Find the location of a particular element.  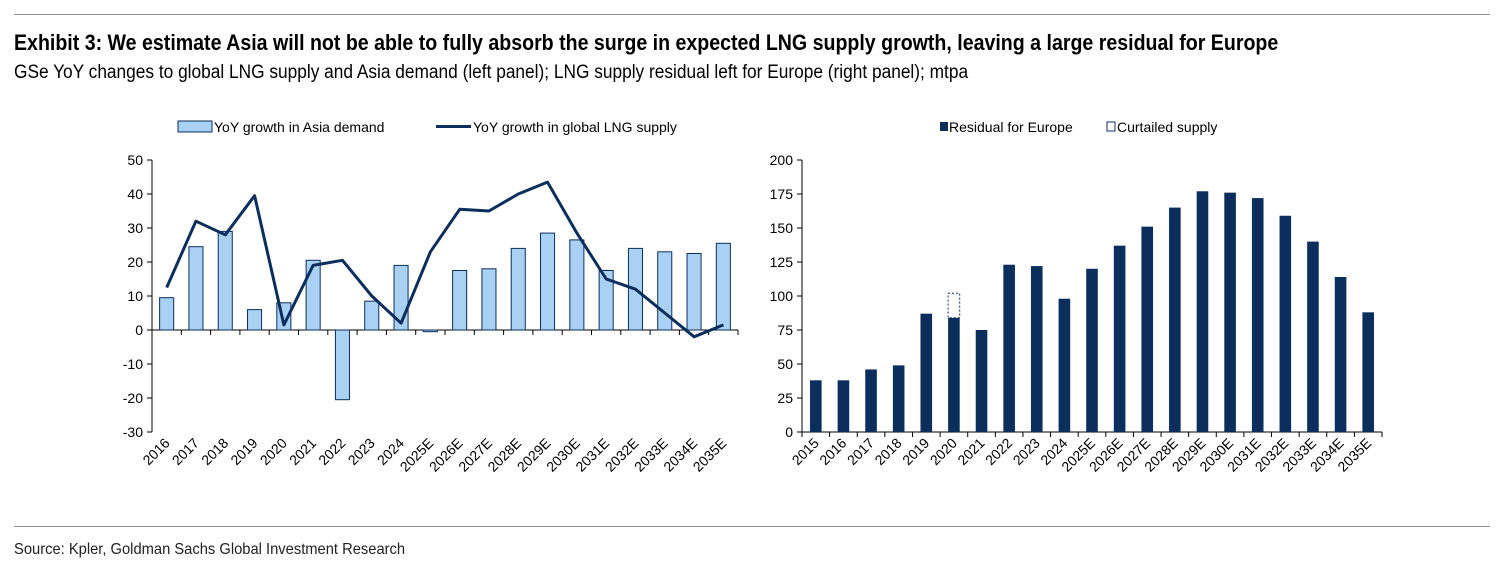

y-tick-label: 20 is located at coordinates (135, 262).